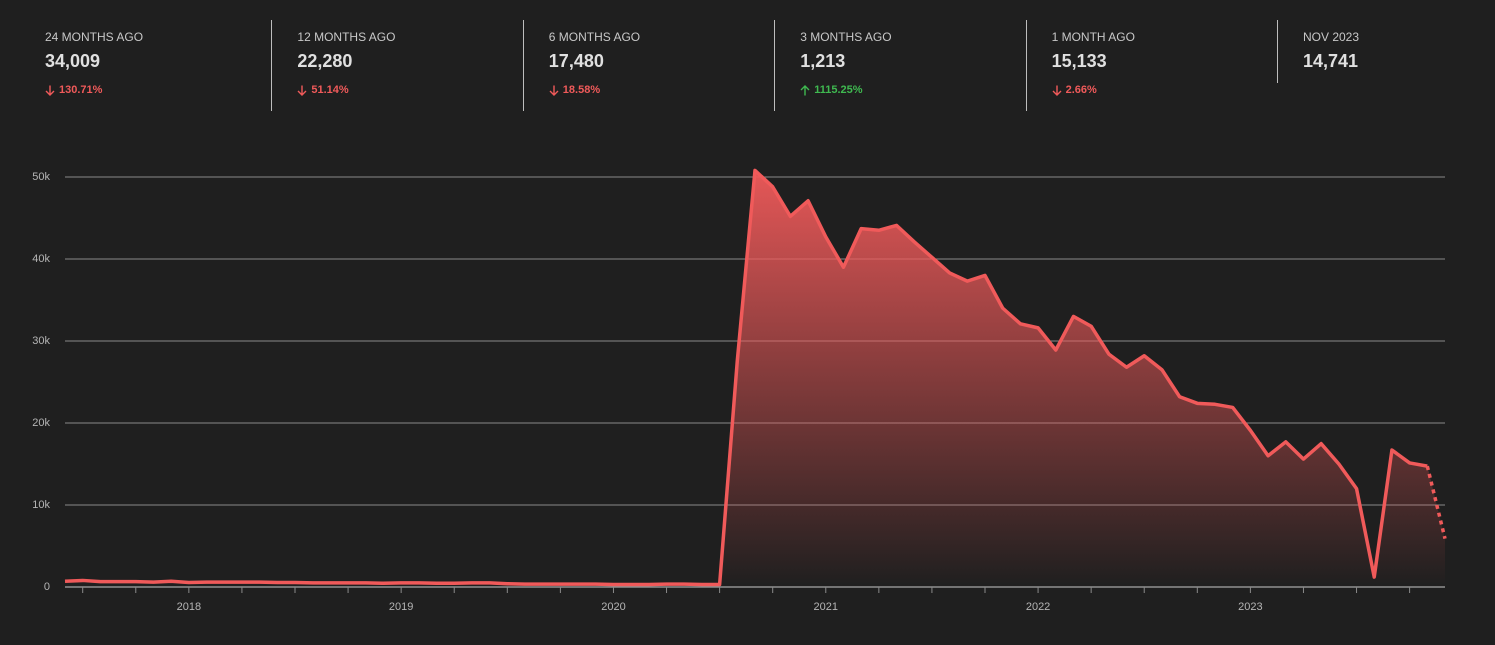 Image resolution: width=1495 pixels, height=645 pixels. Describe the element at coordinates (41, 259) in the screenshot. I see `y-tick-label: 40k` at that location.